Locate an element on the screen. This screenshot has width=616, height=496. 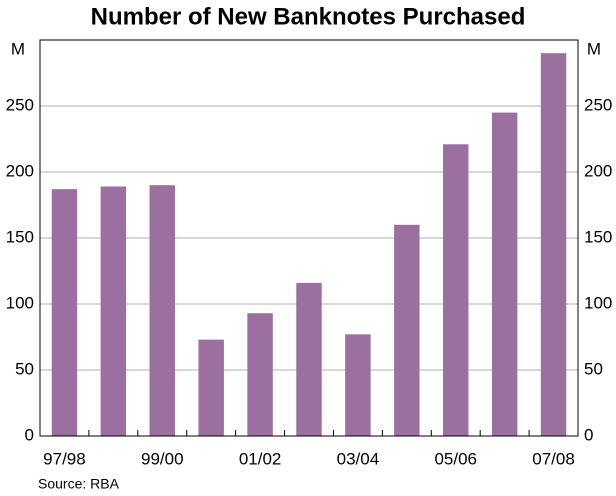
y2-tick-label: 0 is located at coordinates (588, 434).